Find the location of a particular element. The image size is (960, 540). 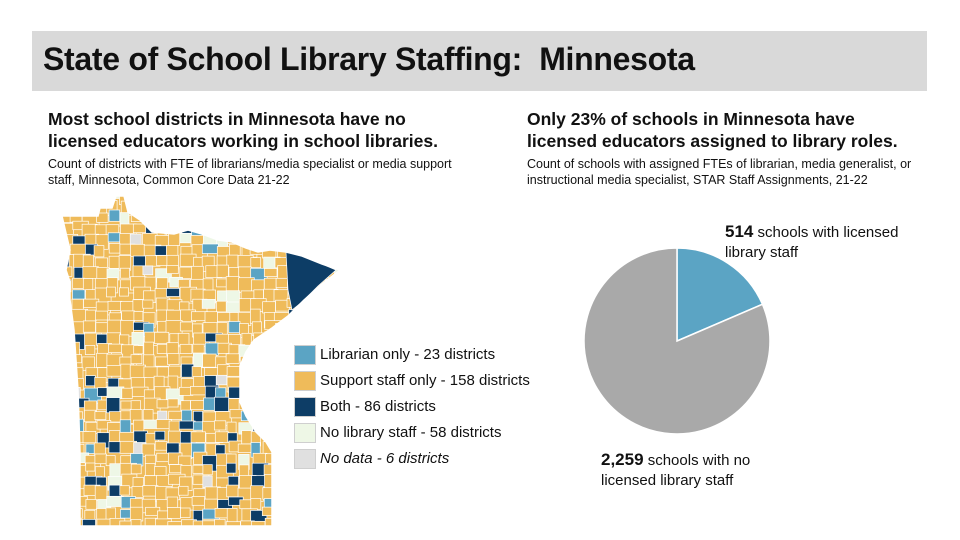

legend-label: Librarian only - 23 districts is located at coordinates (408, 354).